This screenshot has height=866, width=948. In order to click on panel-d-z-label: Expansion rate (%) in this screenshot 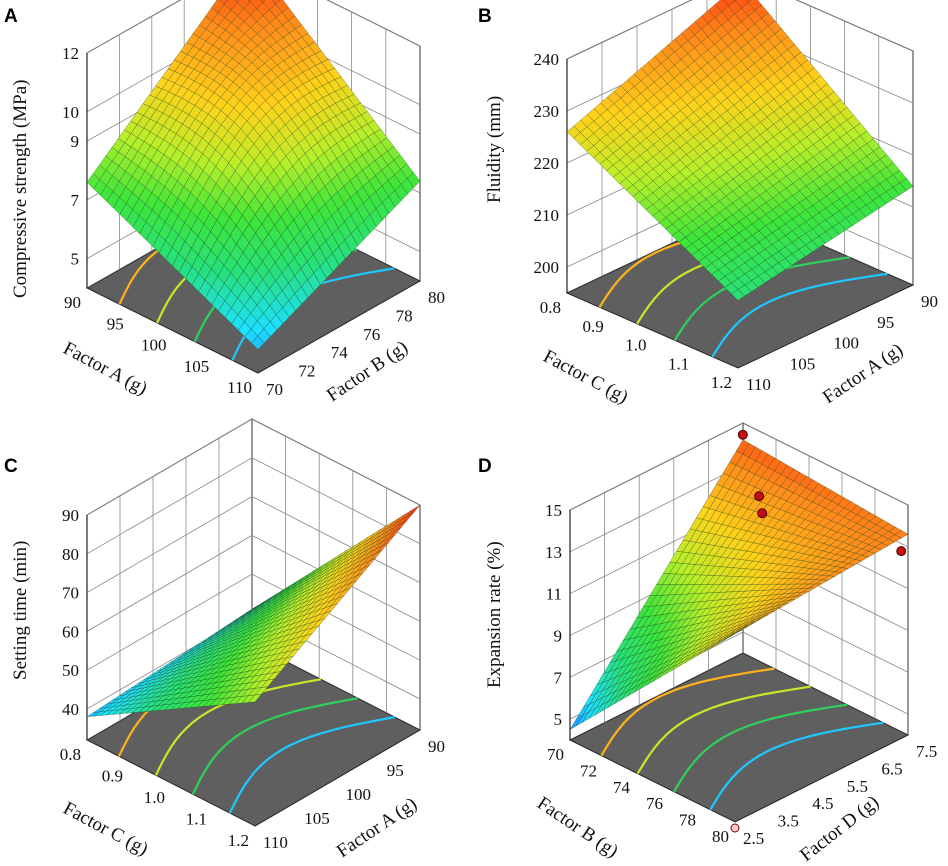, I will do `click(494, 614)`.